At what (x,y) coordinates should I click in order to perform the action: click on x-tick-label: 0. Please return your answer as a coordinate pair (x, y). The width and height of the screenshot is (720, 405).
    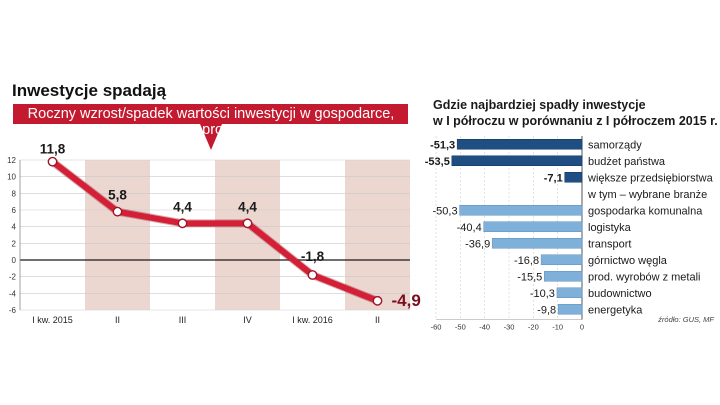
    Looking at the image, I should click on (582, 327).